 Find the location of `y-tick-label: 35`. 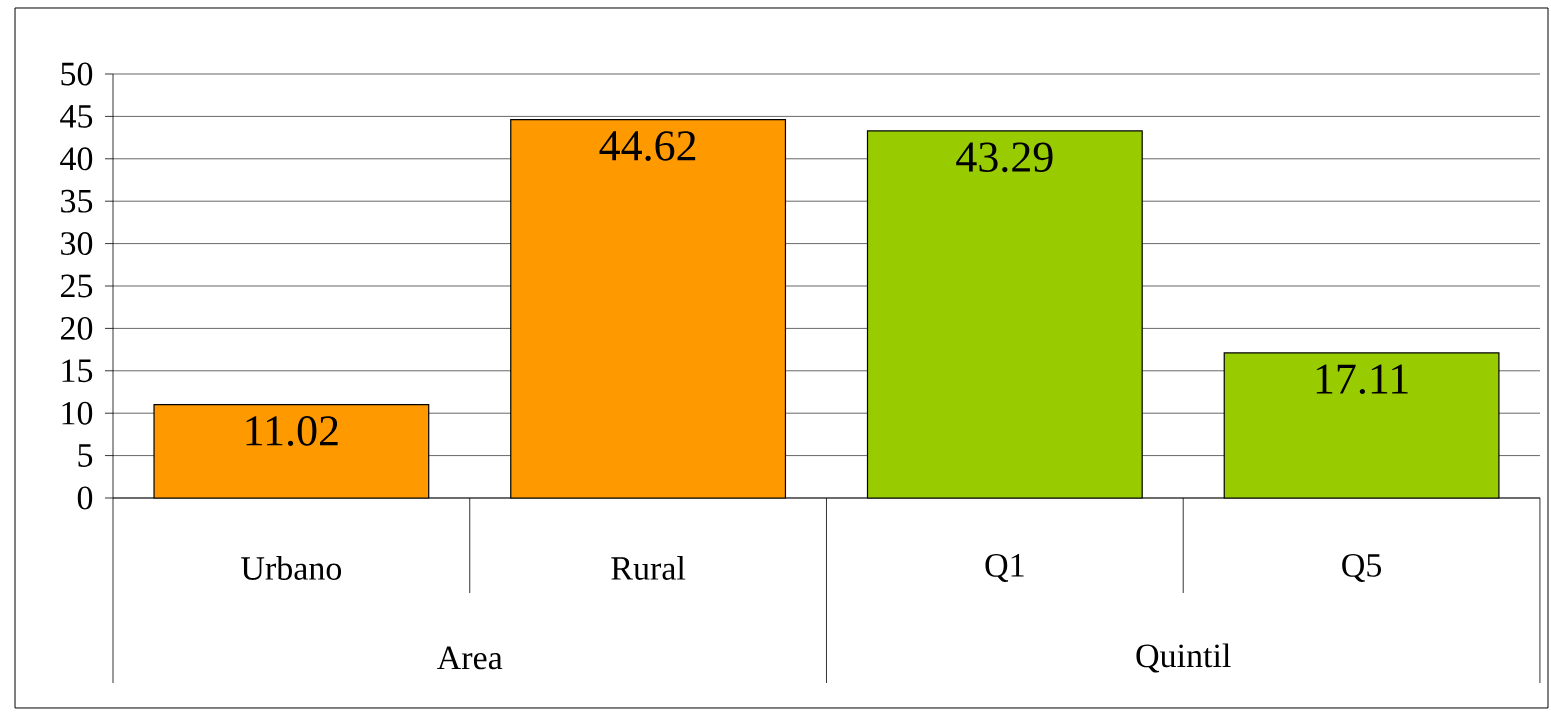

y-tick-label: 35 is located at coordinates (77, 201).